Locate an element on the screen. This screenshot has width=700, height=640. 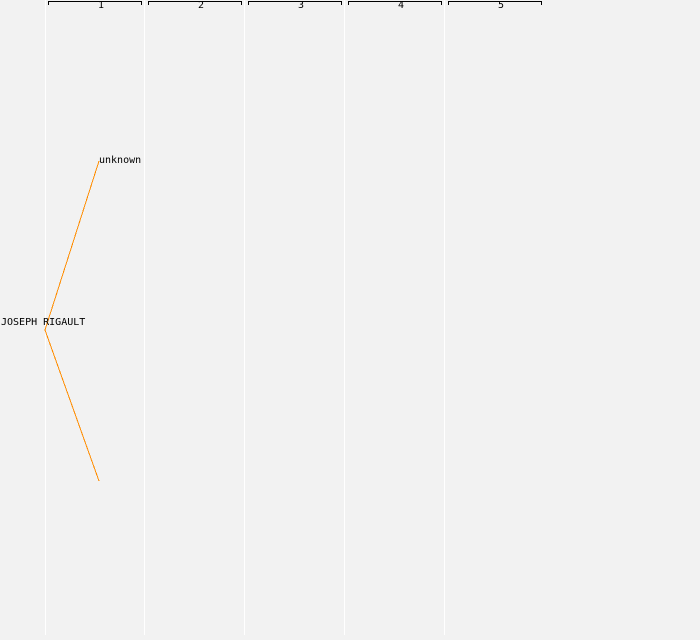
generation-label-1: 1 is located at coordinates (101, 5).